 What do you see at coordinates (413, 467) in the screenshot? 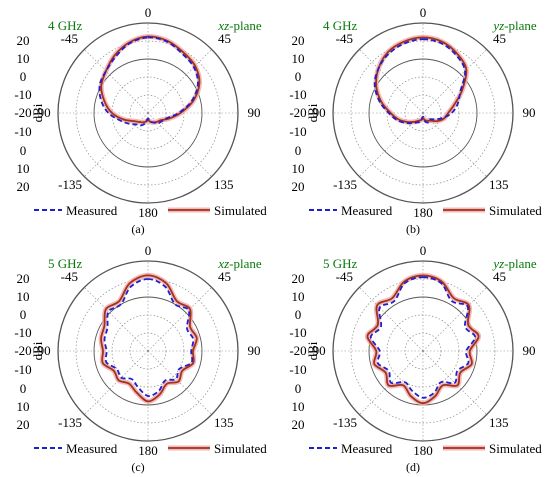
I see `panel-label: (d)` at bounding box center [413, 467].